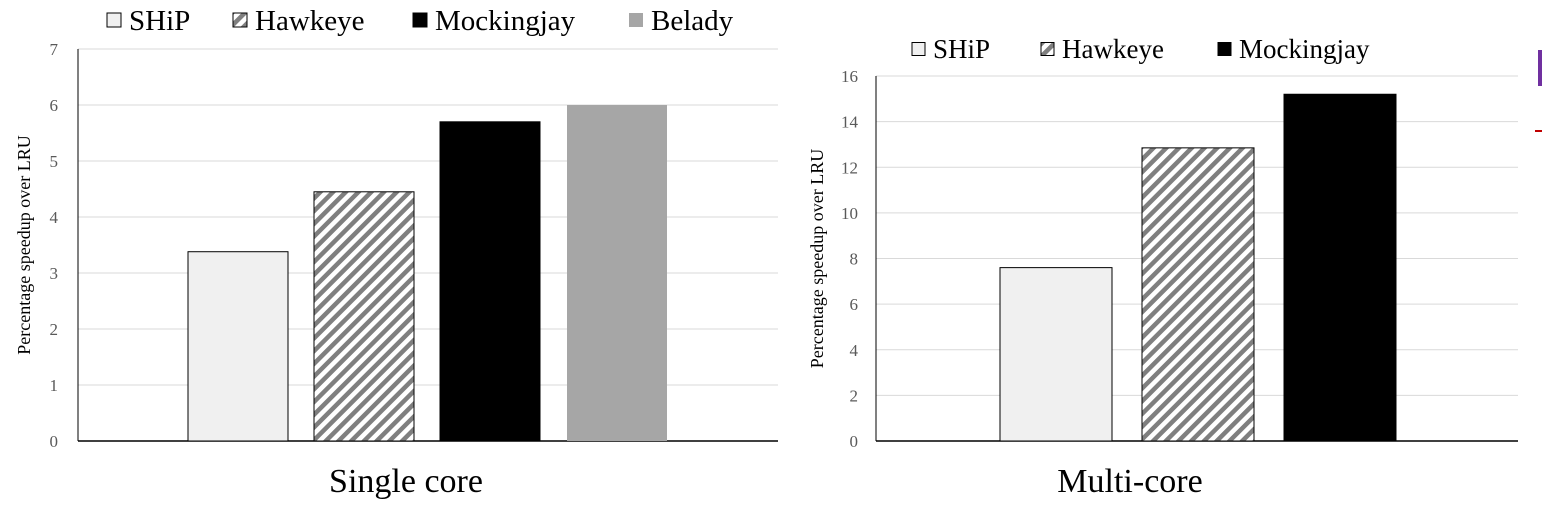 The height and width of the screenshot is (508, 1542). Describe the element at coordinates (636, 20) in the screenshot. I see `legend-swatch-belady` at that location.